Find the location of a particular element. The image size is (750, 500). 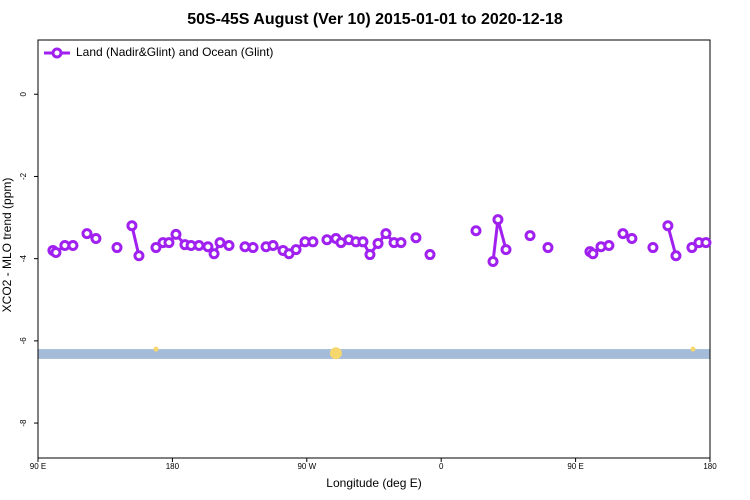

y-tick-label: -4 is located at coordinates (23, 259).